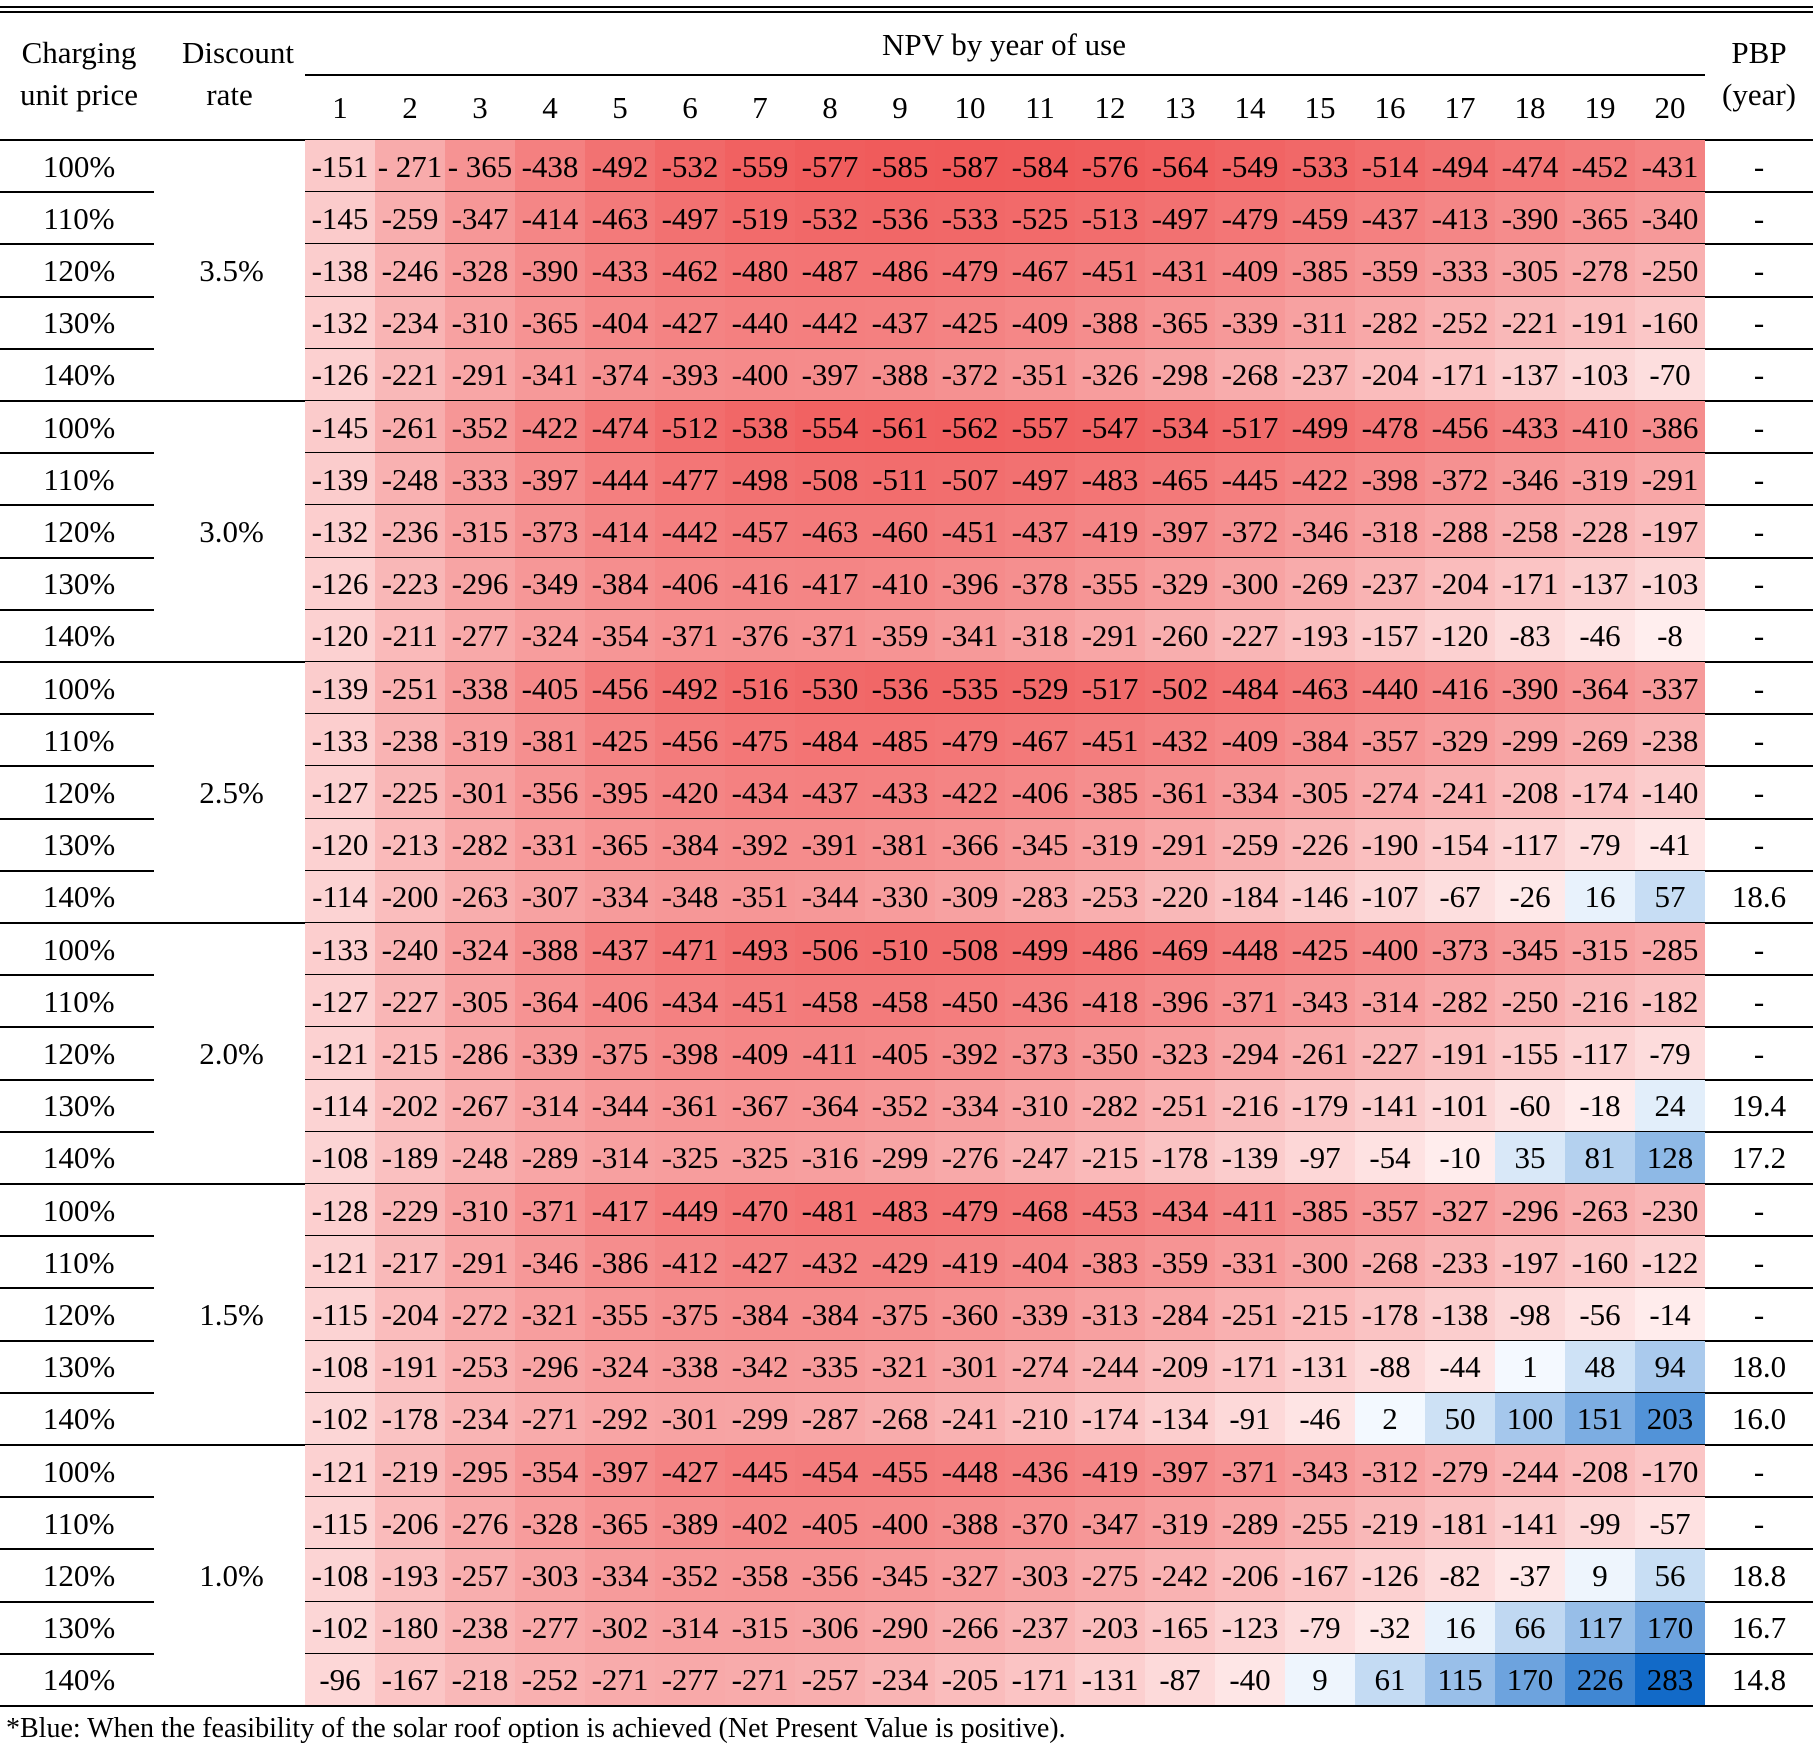  Describe the element at coordinates (620, 1314) in the screenshot. I see `npv-cell: -355` at that location.